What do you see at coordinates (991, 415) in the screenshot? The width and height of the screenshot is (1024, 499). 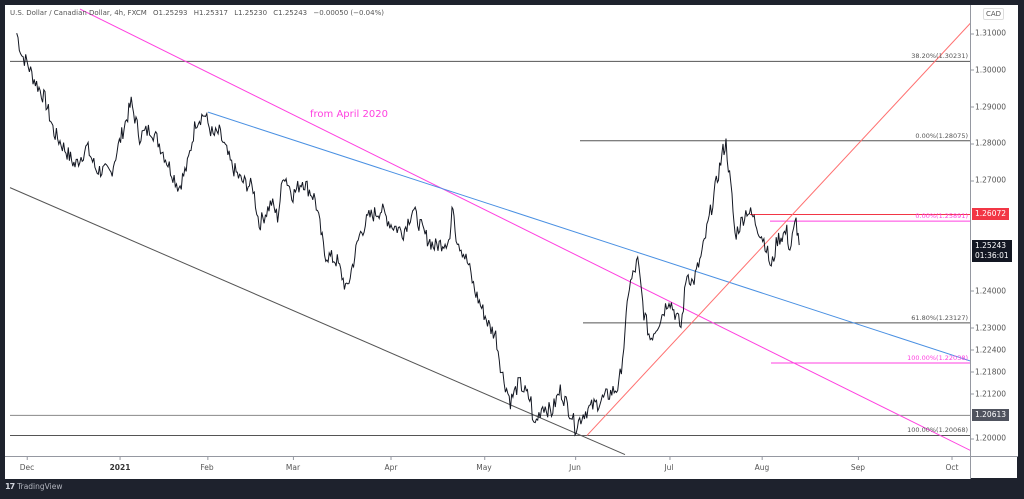 I see `support-badge: 1.20613` at bounding box center [991, 415].